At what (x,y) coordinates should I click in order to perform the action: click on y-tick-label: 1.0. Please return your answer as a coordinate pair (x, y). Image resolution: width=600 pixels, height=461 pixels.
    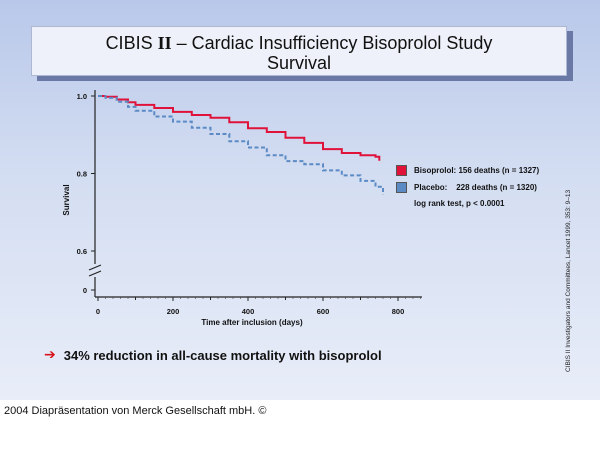
    Looking at the image, I should click on (82, 96).